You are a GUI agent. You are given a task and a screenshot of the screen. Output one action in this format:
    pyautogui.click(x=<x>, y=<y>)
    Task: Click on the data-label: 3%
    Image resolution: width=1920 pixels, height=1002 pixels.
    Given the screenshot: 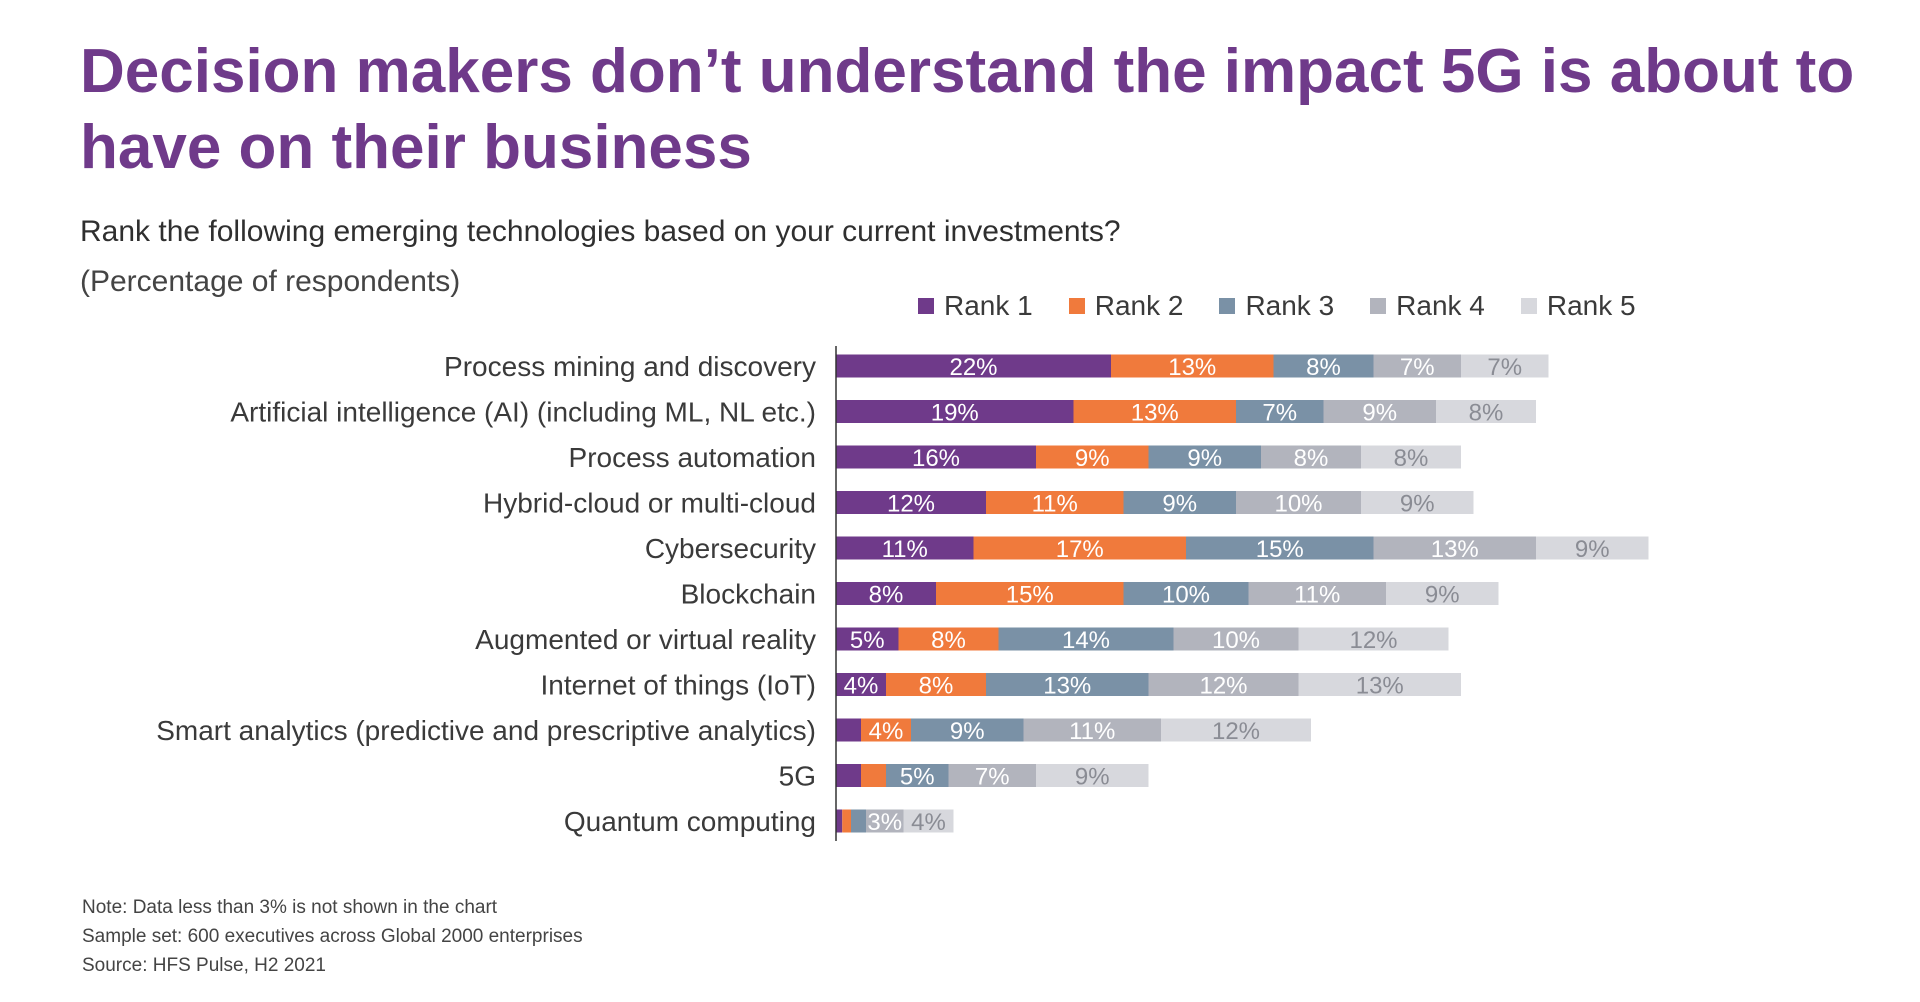 What is the action you would take?
    pyautogui.click(x=884, y=822)
    